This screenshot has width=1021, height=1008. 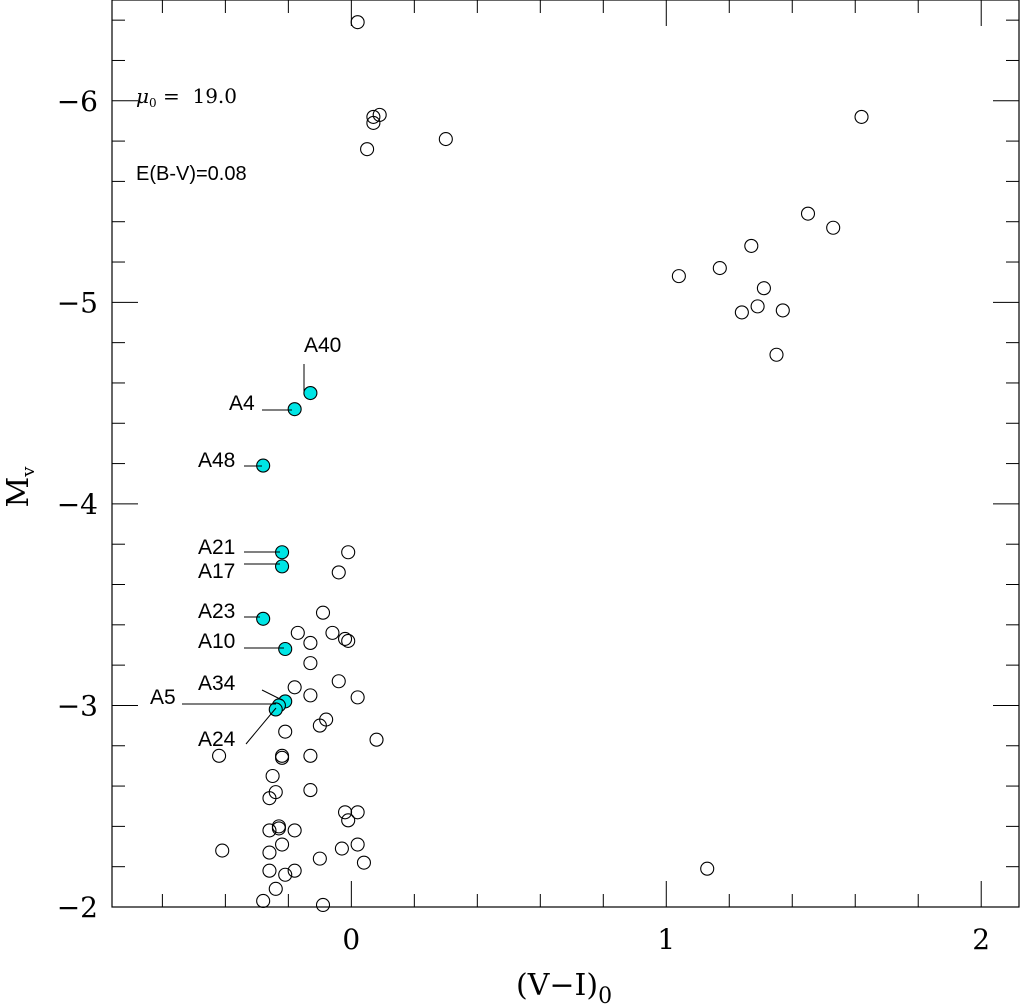 I want to click on y-tick-label: −5, so click(x=77, y=302).